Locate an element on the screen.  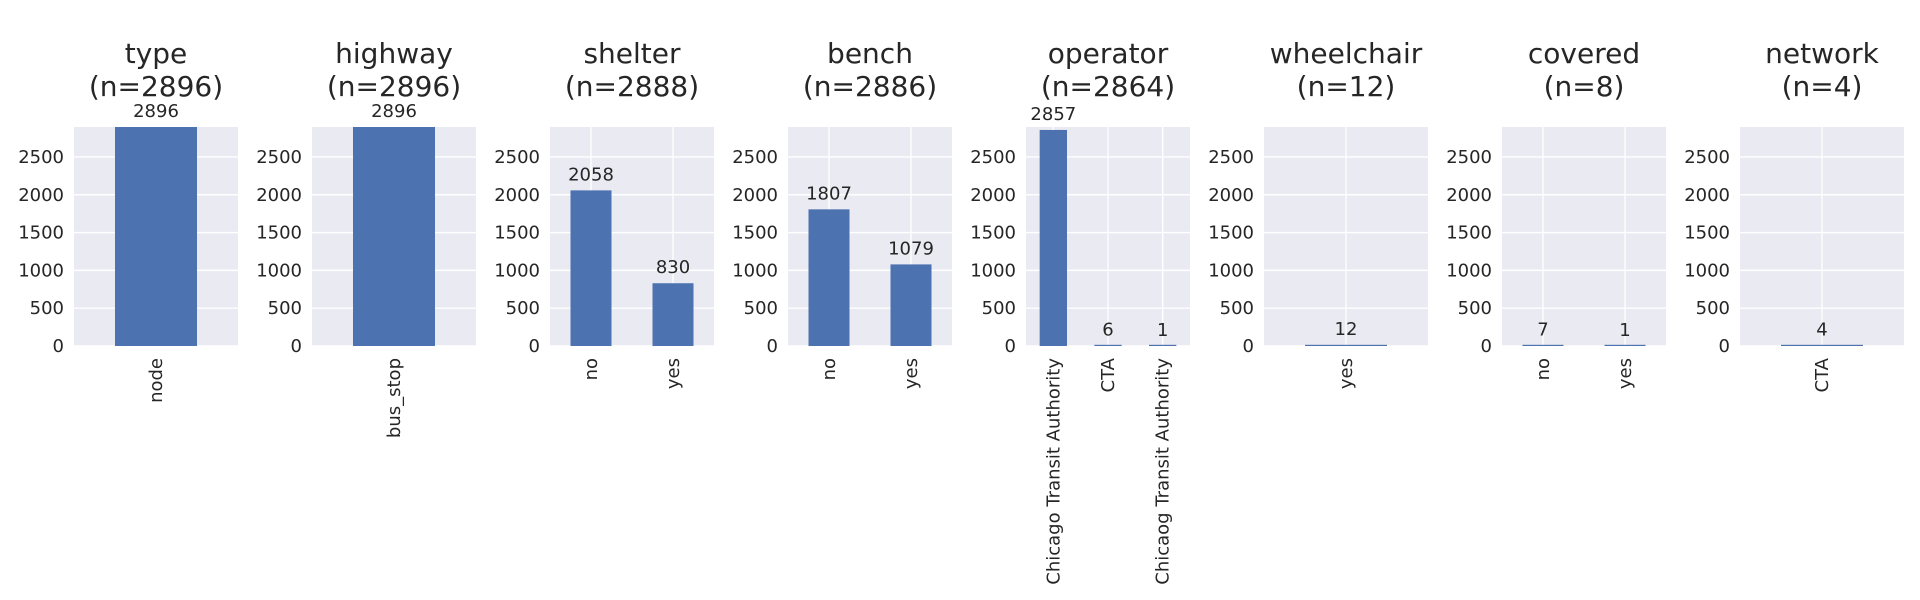
chart-subtitle-count: (n=12) is located at coordinates (1346, 86).